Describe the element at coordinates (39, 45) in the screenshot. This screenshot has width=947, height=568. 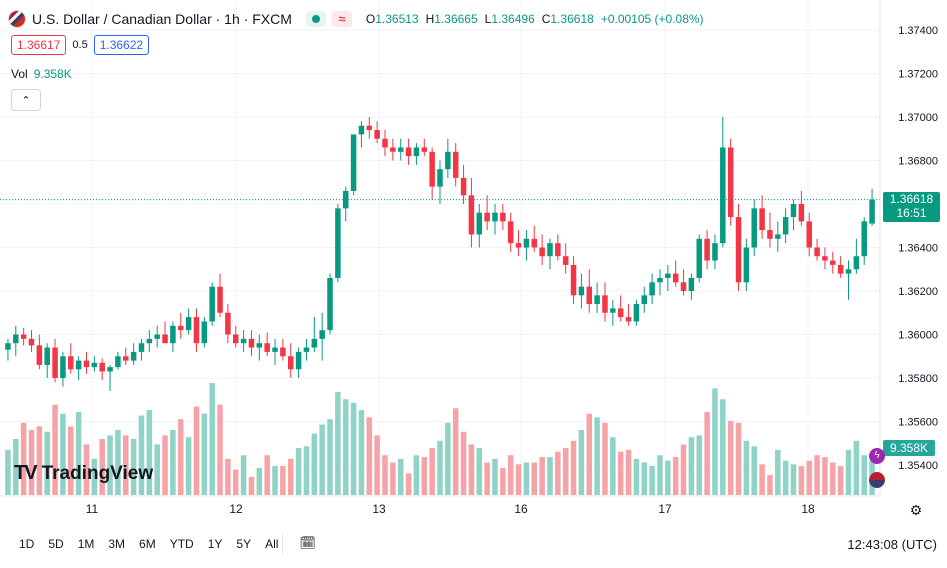
I see `sell-button: 1.36617` at that location.